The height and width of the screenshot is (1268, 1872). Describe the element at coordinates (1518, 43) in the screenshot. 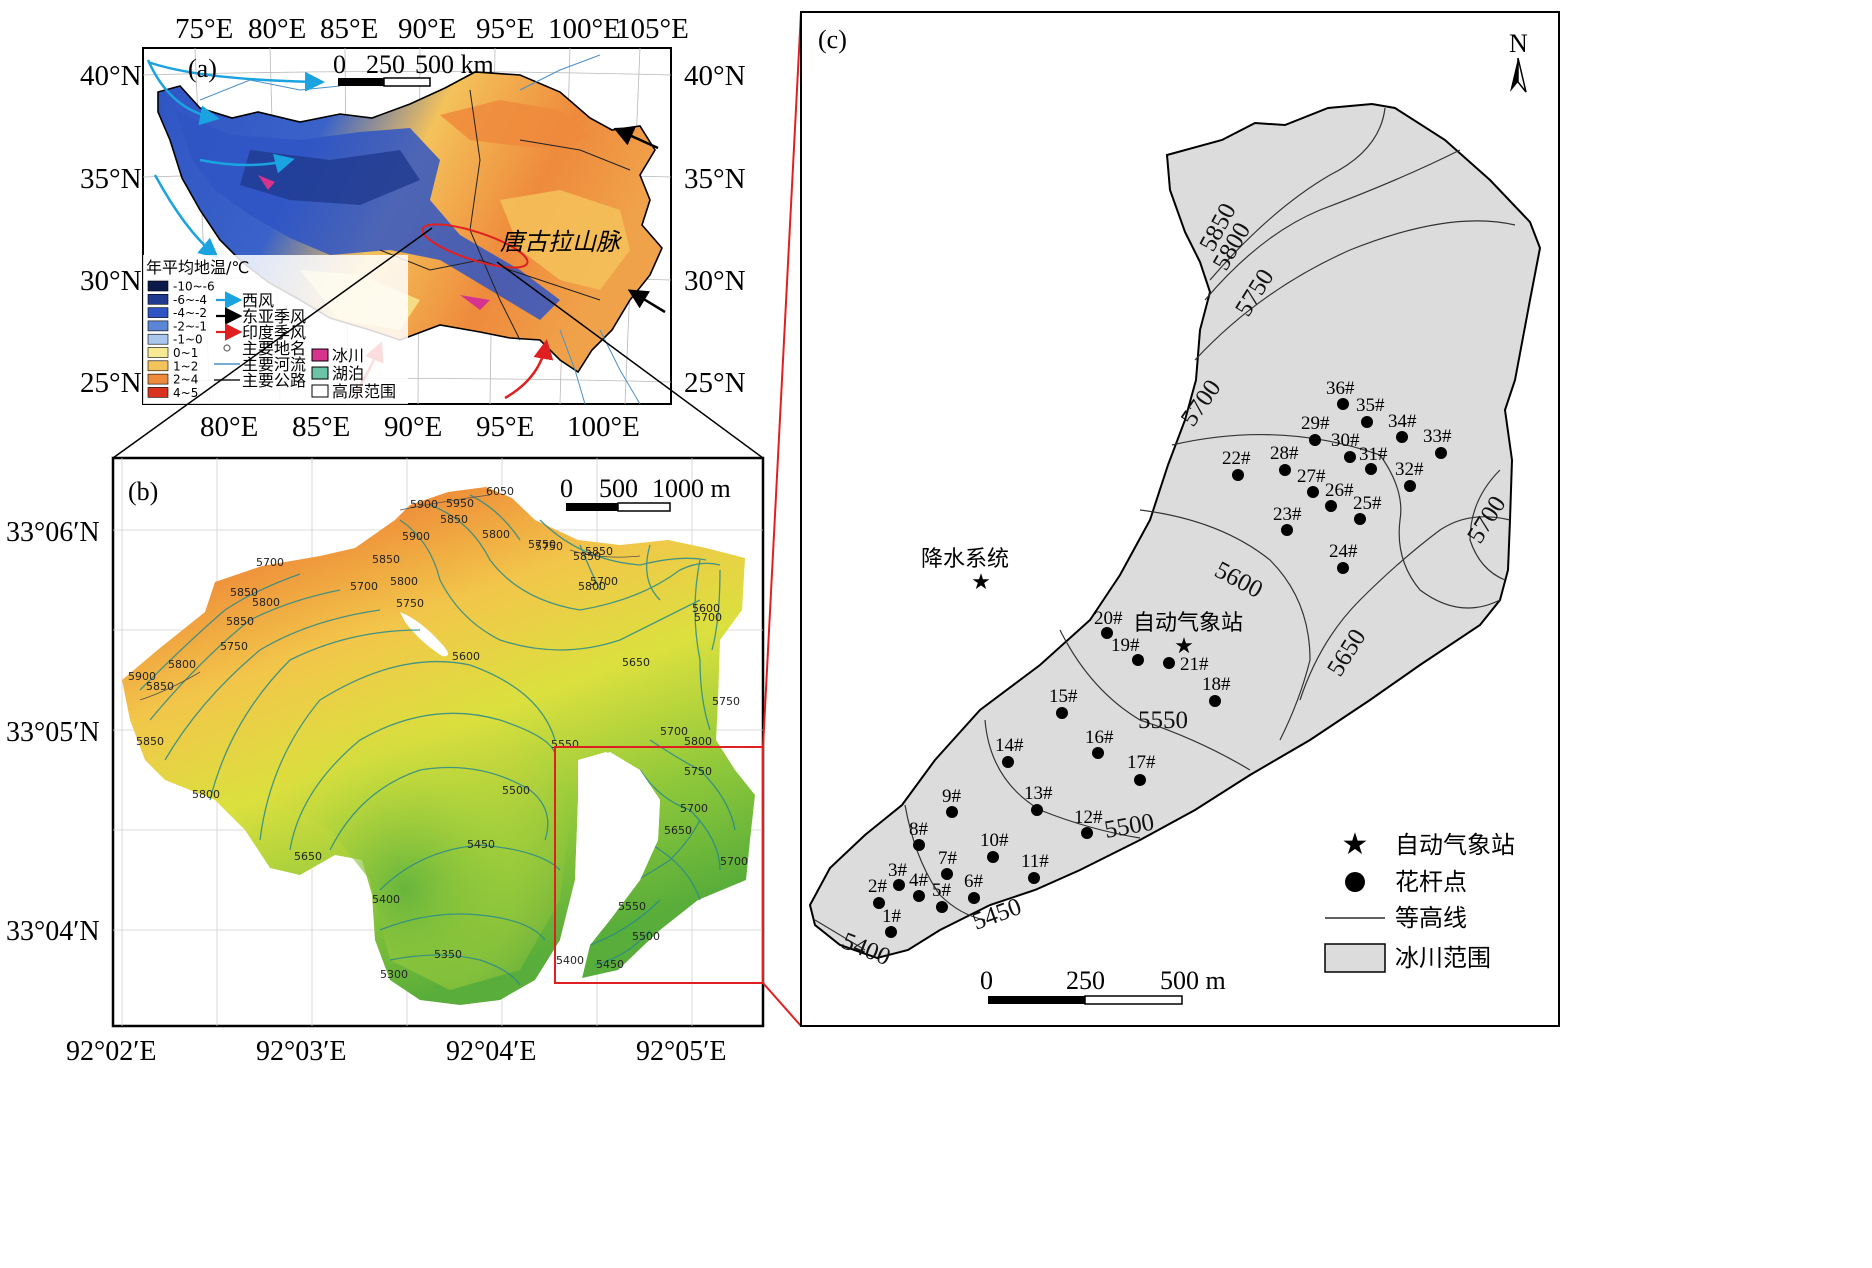

I see `north-label: N` at that location.